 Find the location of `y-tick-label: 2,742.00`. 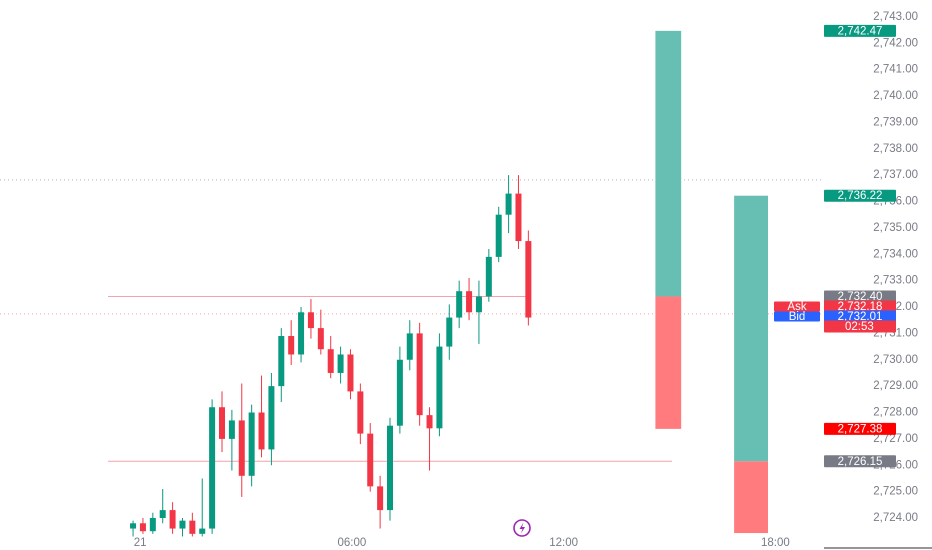

y-tick-label: 2,742.00 is located at coordinates (895, 43).